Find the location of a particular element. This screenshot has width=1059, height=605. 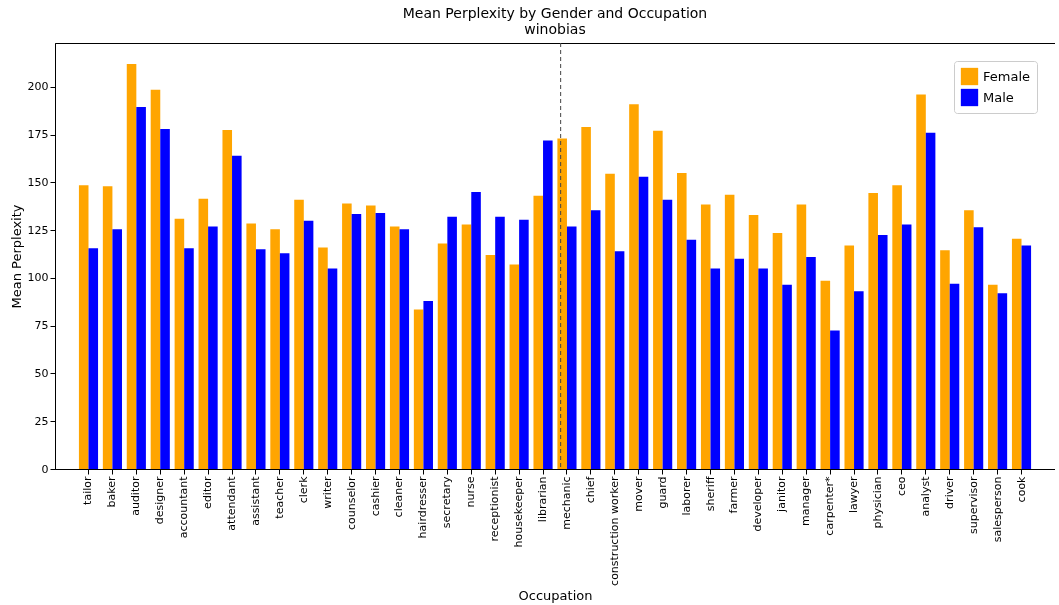

x-tick-label: cleaner is located at coordinates (399, 497).